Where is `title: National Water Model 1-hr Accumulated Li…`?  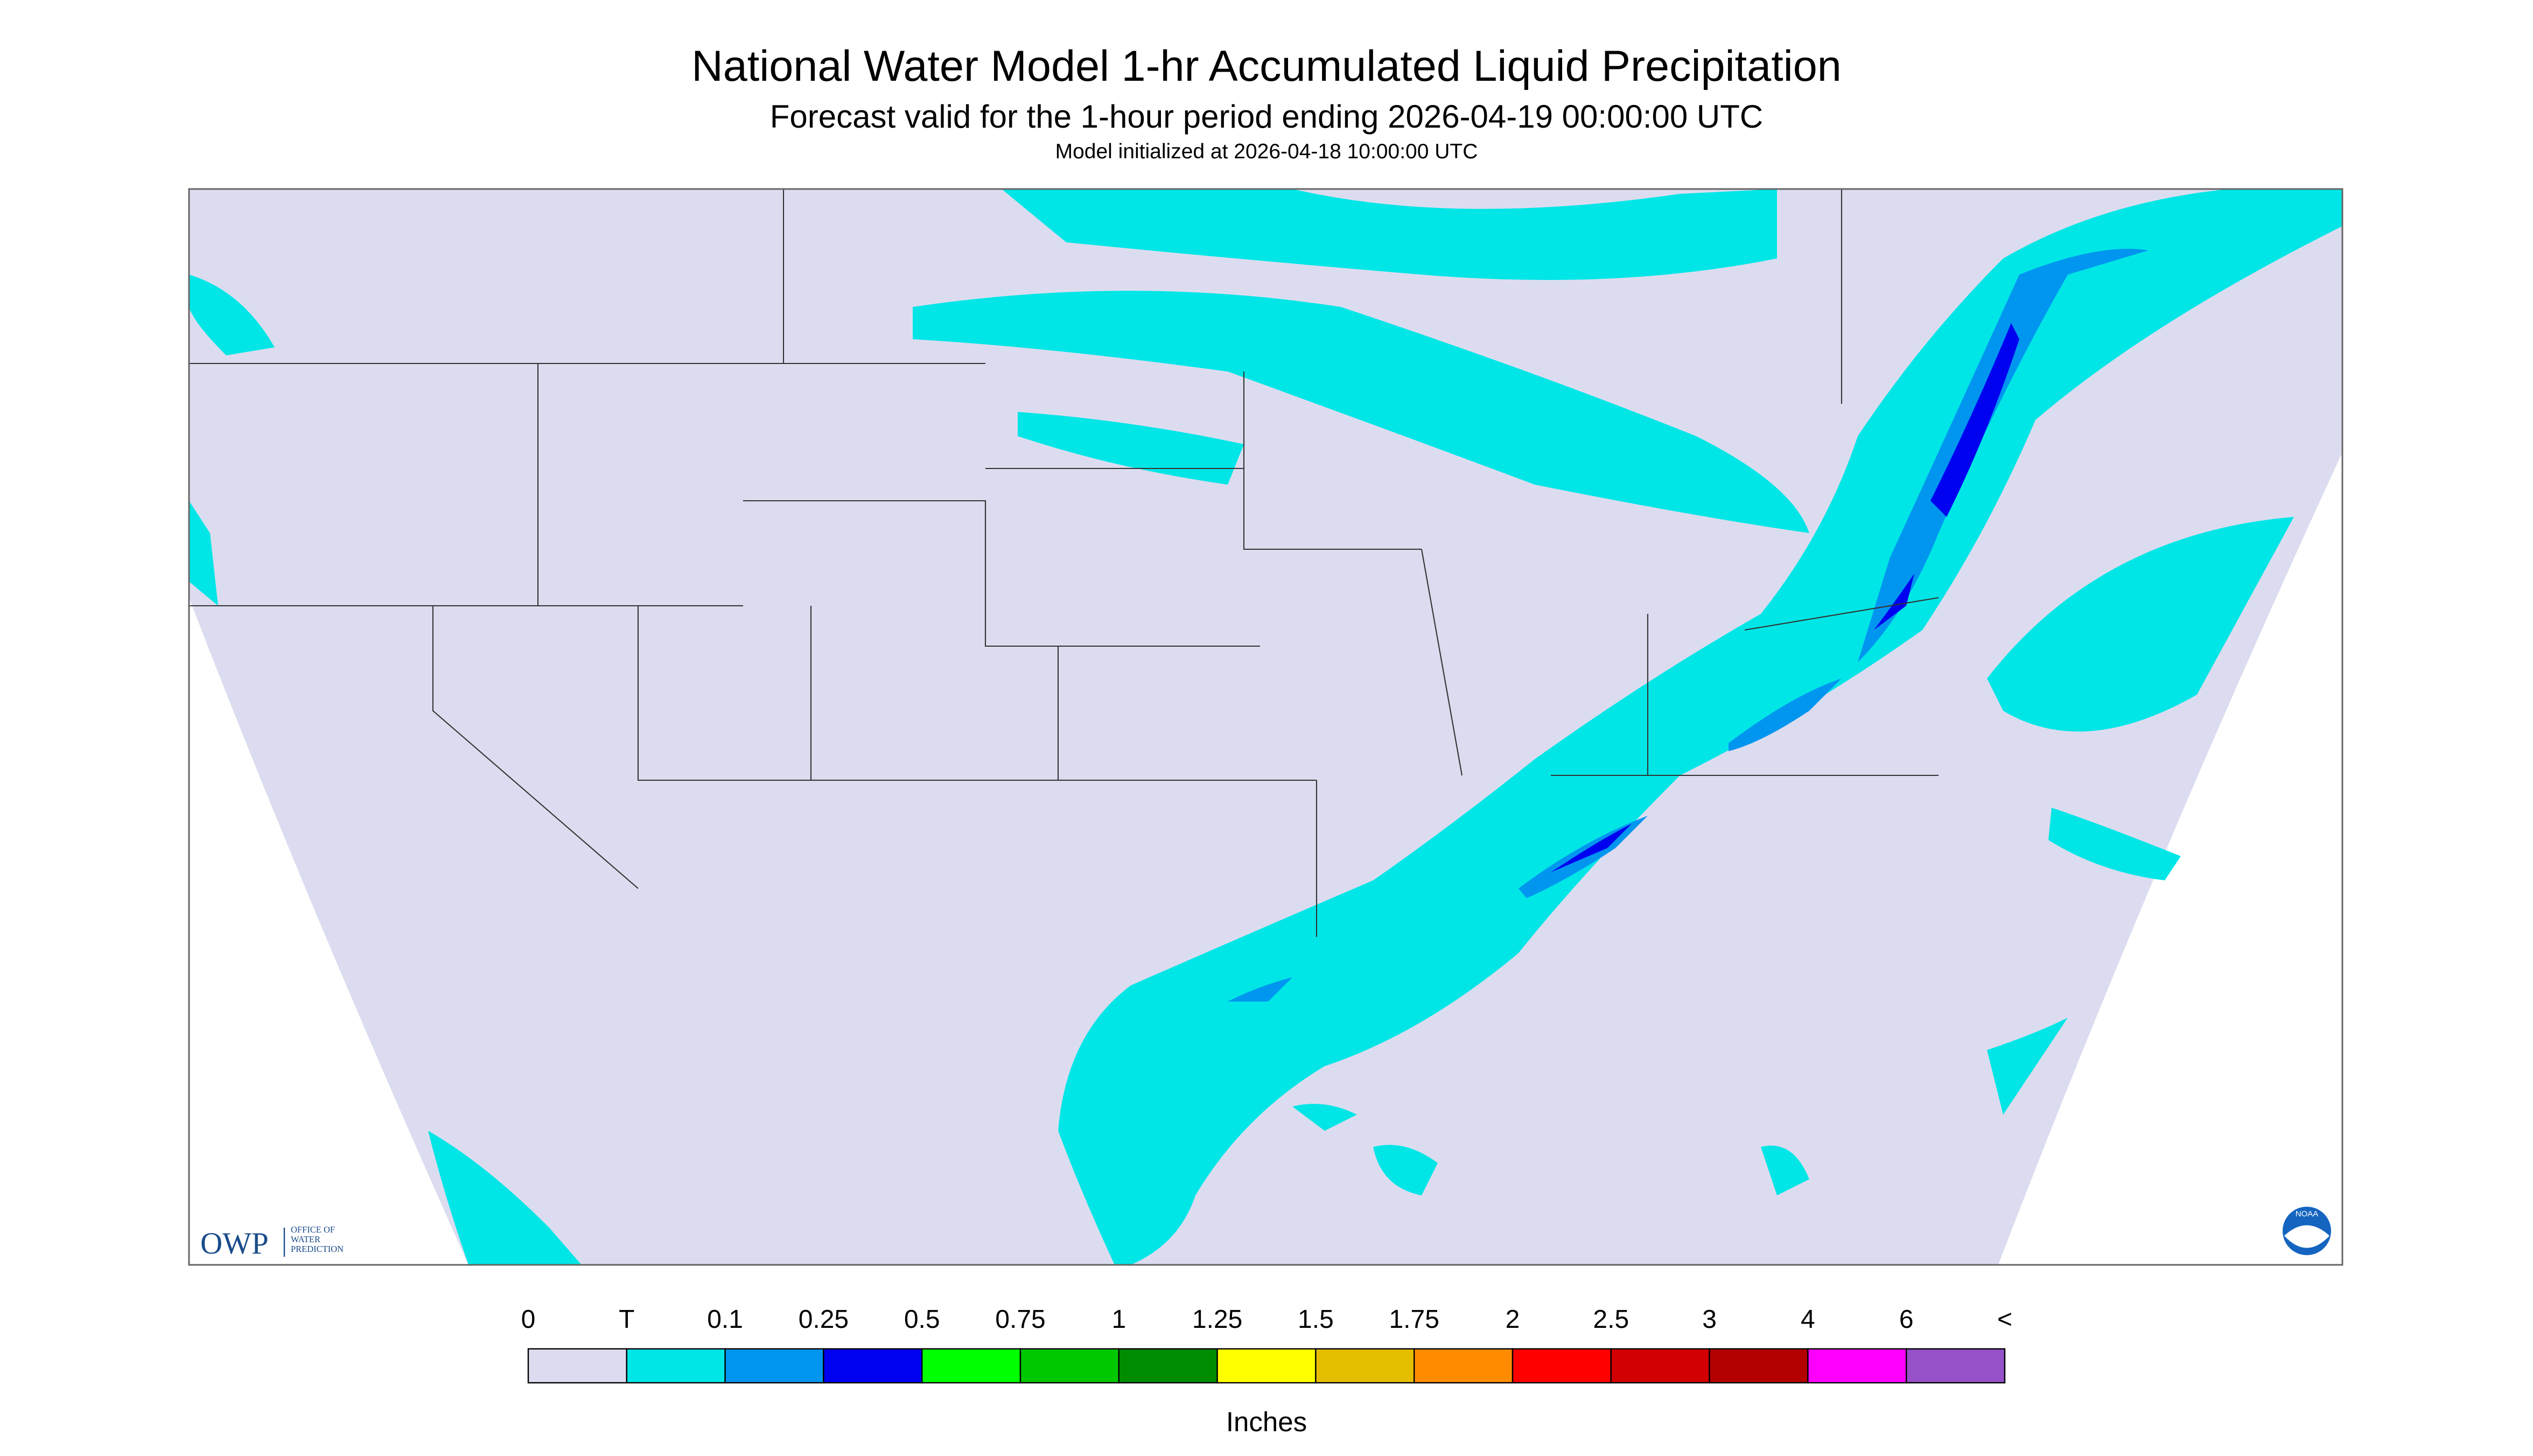
title: National Water Model 1-hr Accumulated Li… is located at coordinates (1266, 66).